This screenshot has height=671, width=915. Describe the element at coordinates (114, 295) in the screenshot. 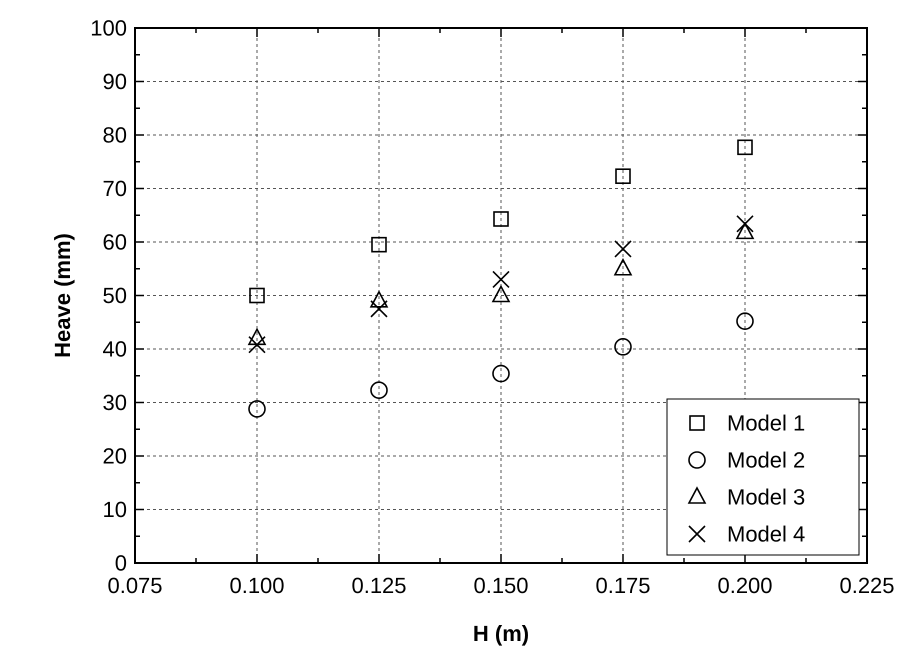

I see `y-tick-label: 50` at that location.